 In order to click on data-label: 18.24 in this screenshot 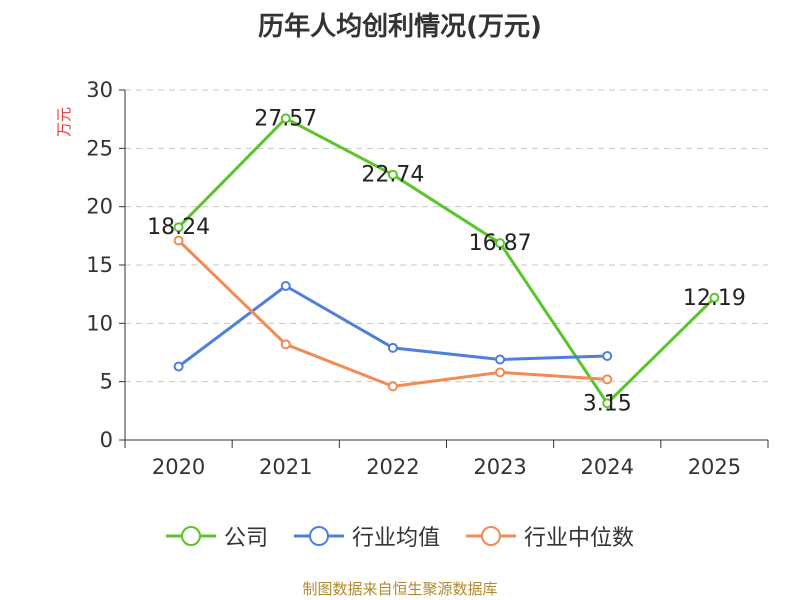, I will do `click(178, 227)`.